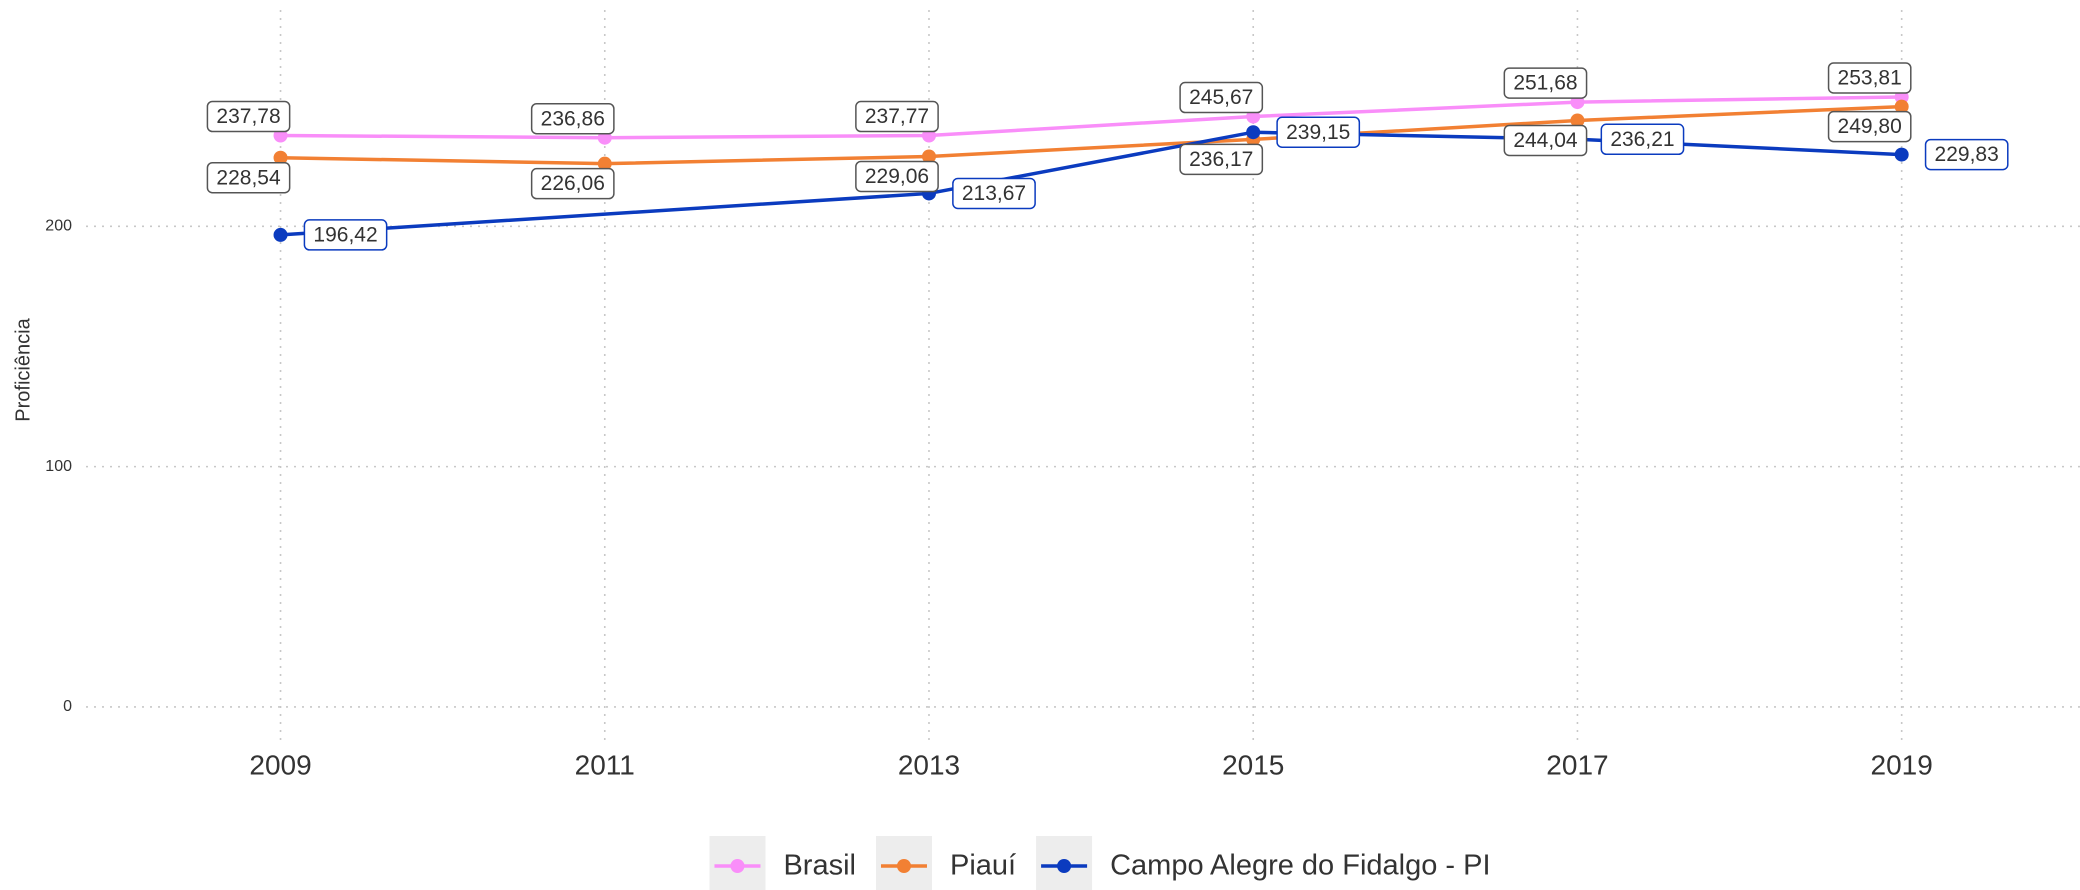  I want to click on x-tick-label: 2017, so click(1577, 764).